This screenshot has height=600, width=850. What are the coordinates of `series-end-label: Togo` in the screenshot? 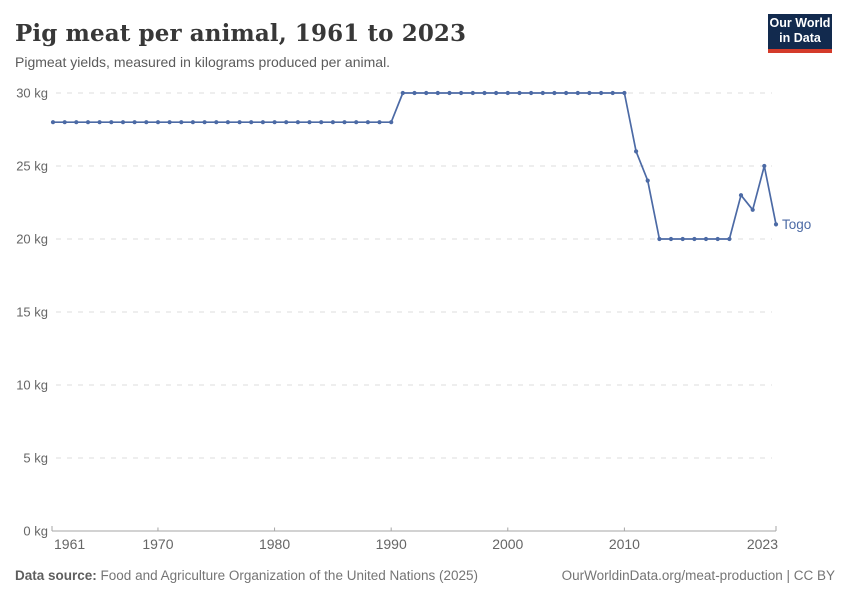 It's located at (796, 224).